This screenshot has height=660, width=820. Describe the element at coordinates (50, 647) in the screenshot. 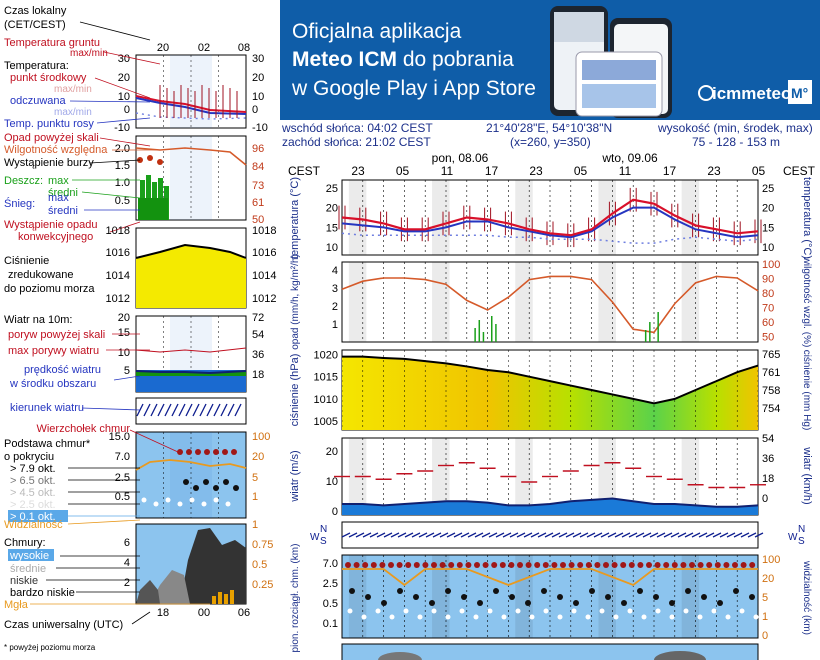

I see `footnote-label: * powyżej poziomu morza` at that location.